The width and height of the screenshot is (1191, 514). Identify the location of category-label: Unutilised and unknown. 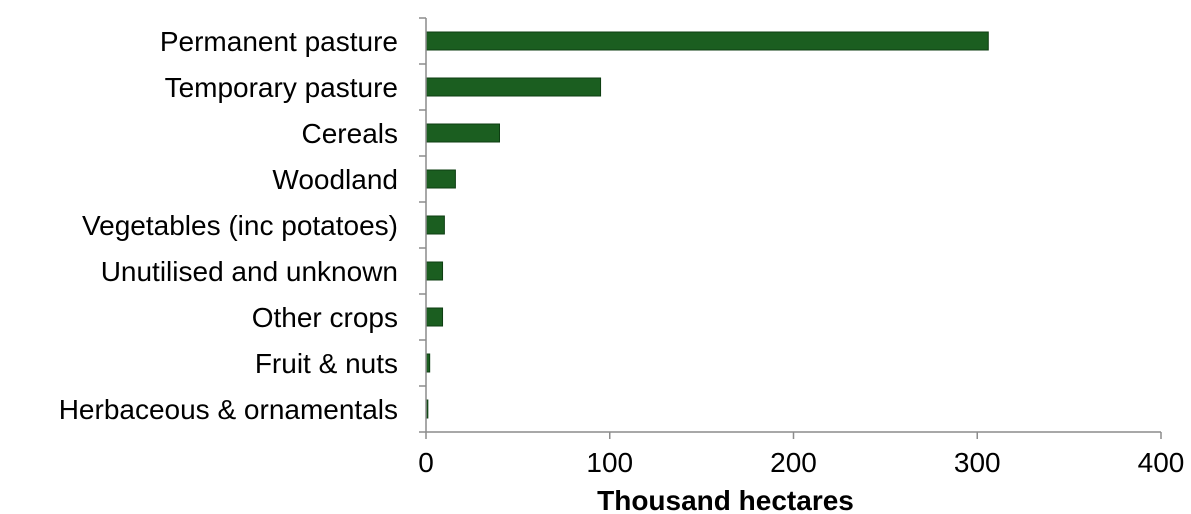
(249, 271).